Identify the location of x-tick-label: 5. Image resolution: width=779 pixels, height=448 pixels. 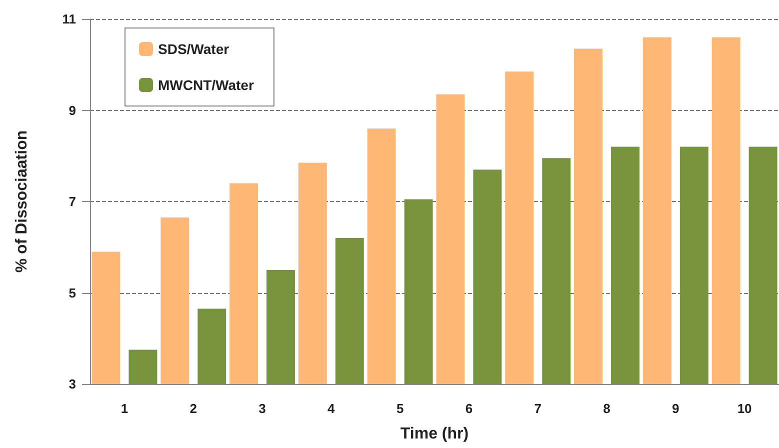
(400, 408).